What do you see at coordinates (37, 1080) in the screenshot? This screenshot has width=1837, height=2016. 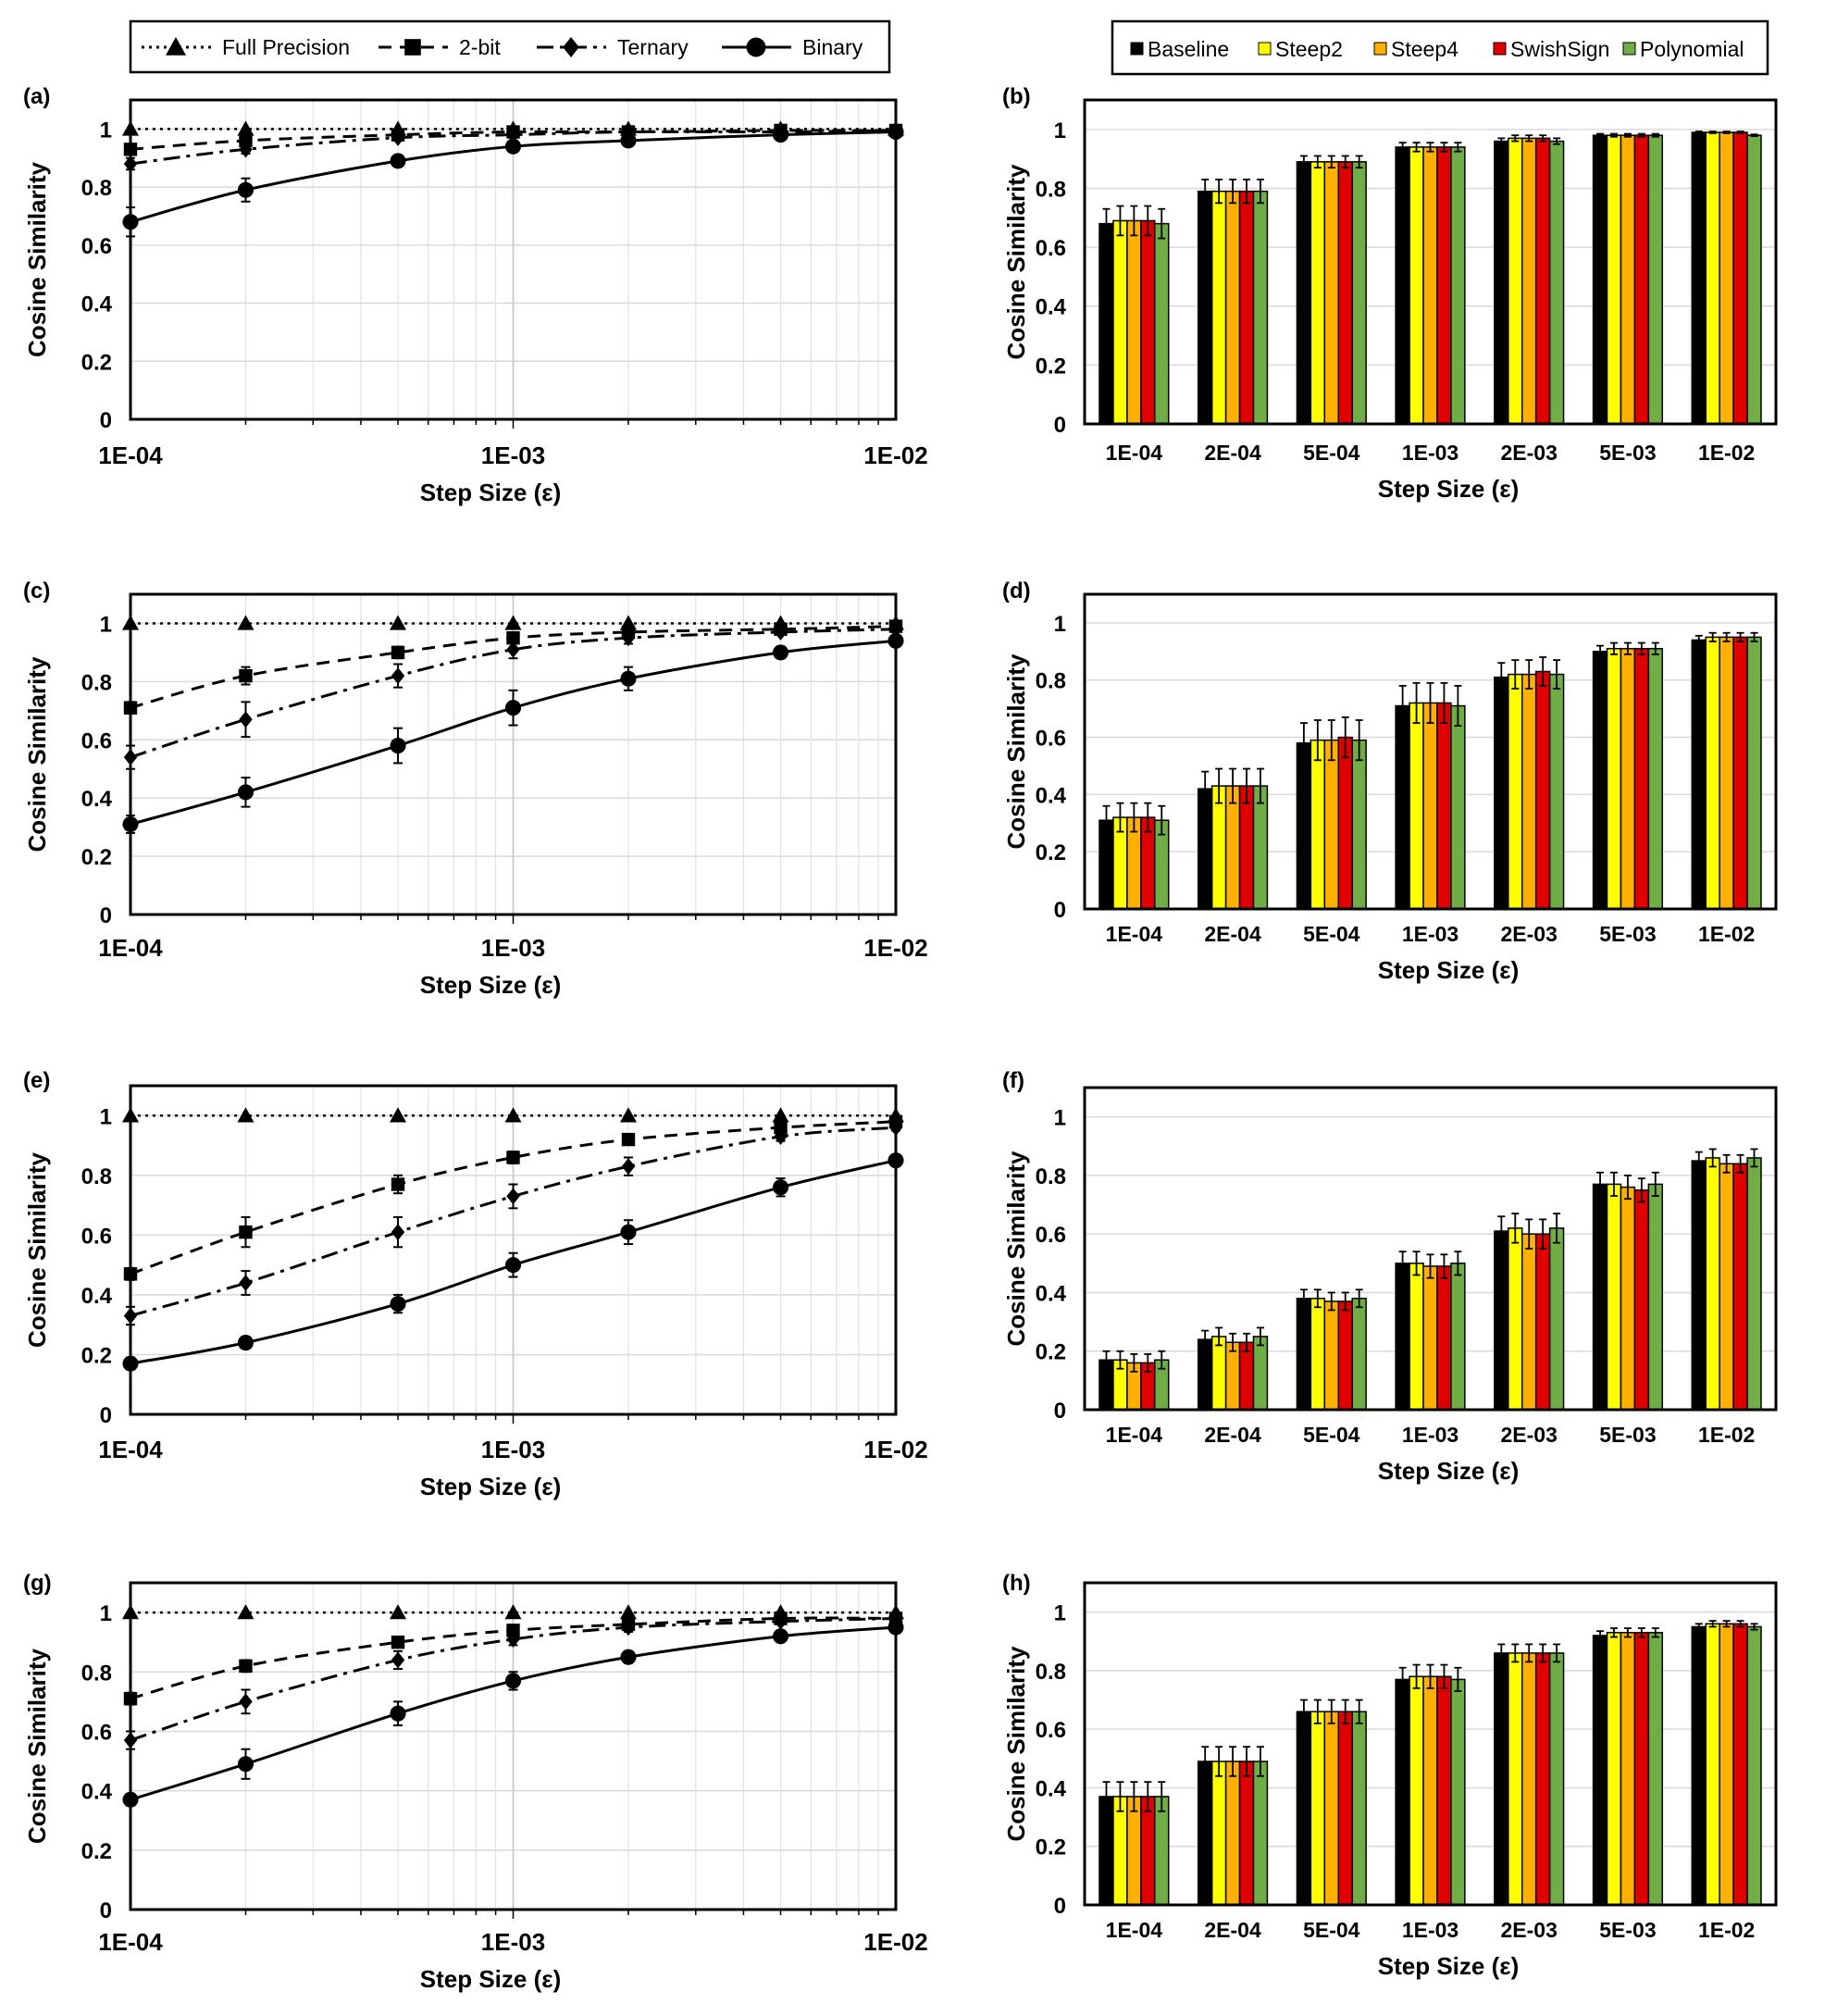 I see `panel-label: (e)` at bounding box center [37, 1080].